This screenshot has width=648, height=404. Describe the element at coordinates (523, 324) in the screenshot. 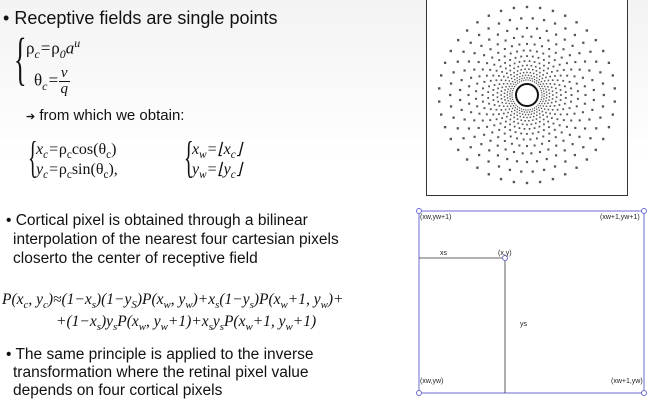

I see `label-ys: ys` at that location.